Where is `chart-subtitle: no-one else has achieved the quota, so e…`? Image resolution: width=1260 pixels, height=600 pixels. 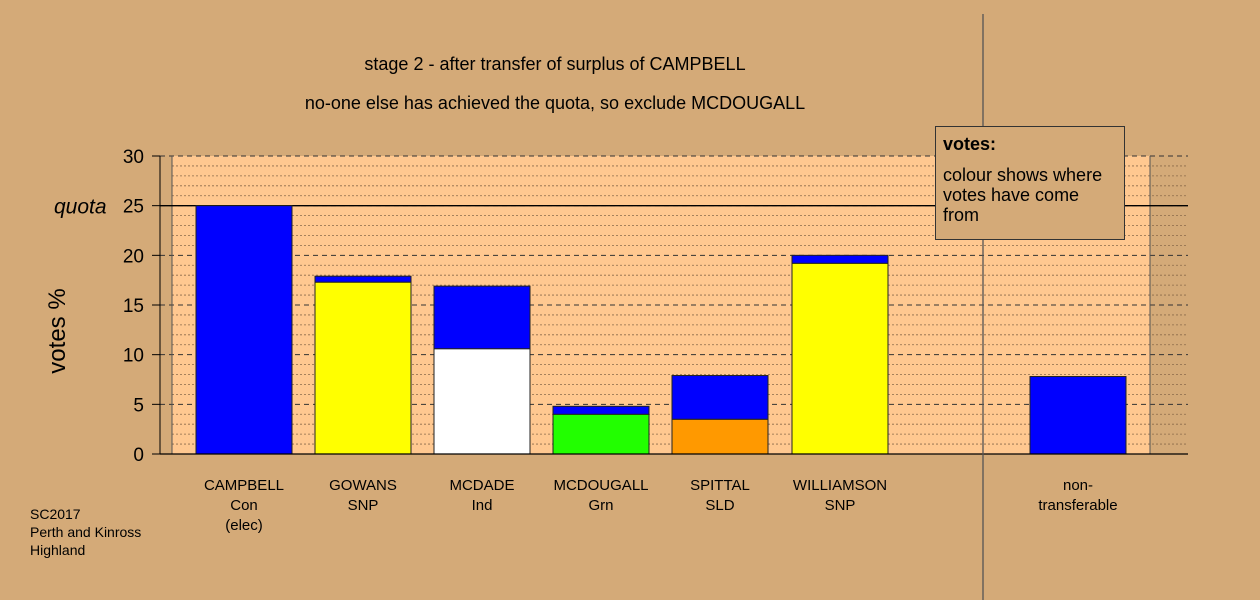
chart-subtitle: no-one else has achieved the quota, so e… is located at coordinates (555, 103).